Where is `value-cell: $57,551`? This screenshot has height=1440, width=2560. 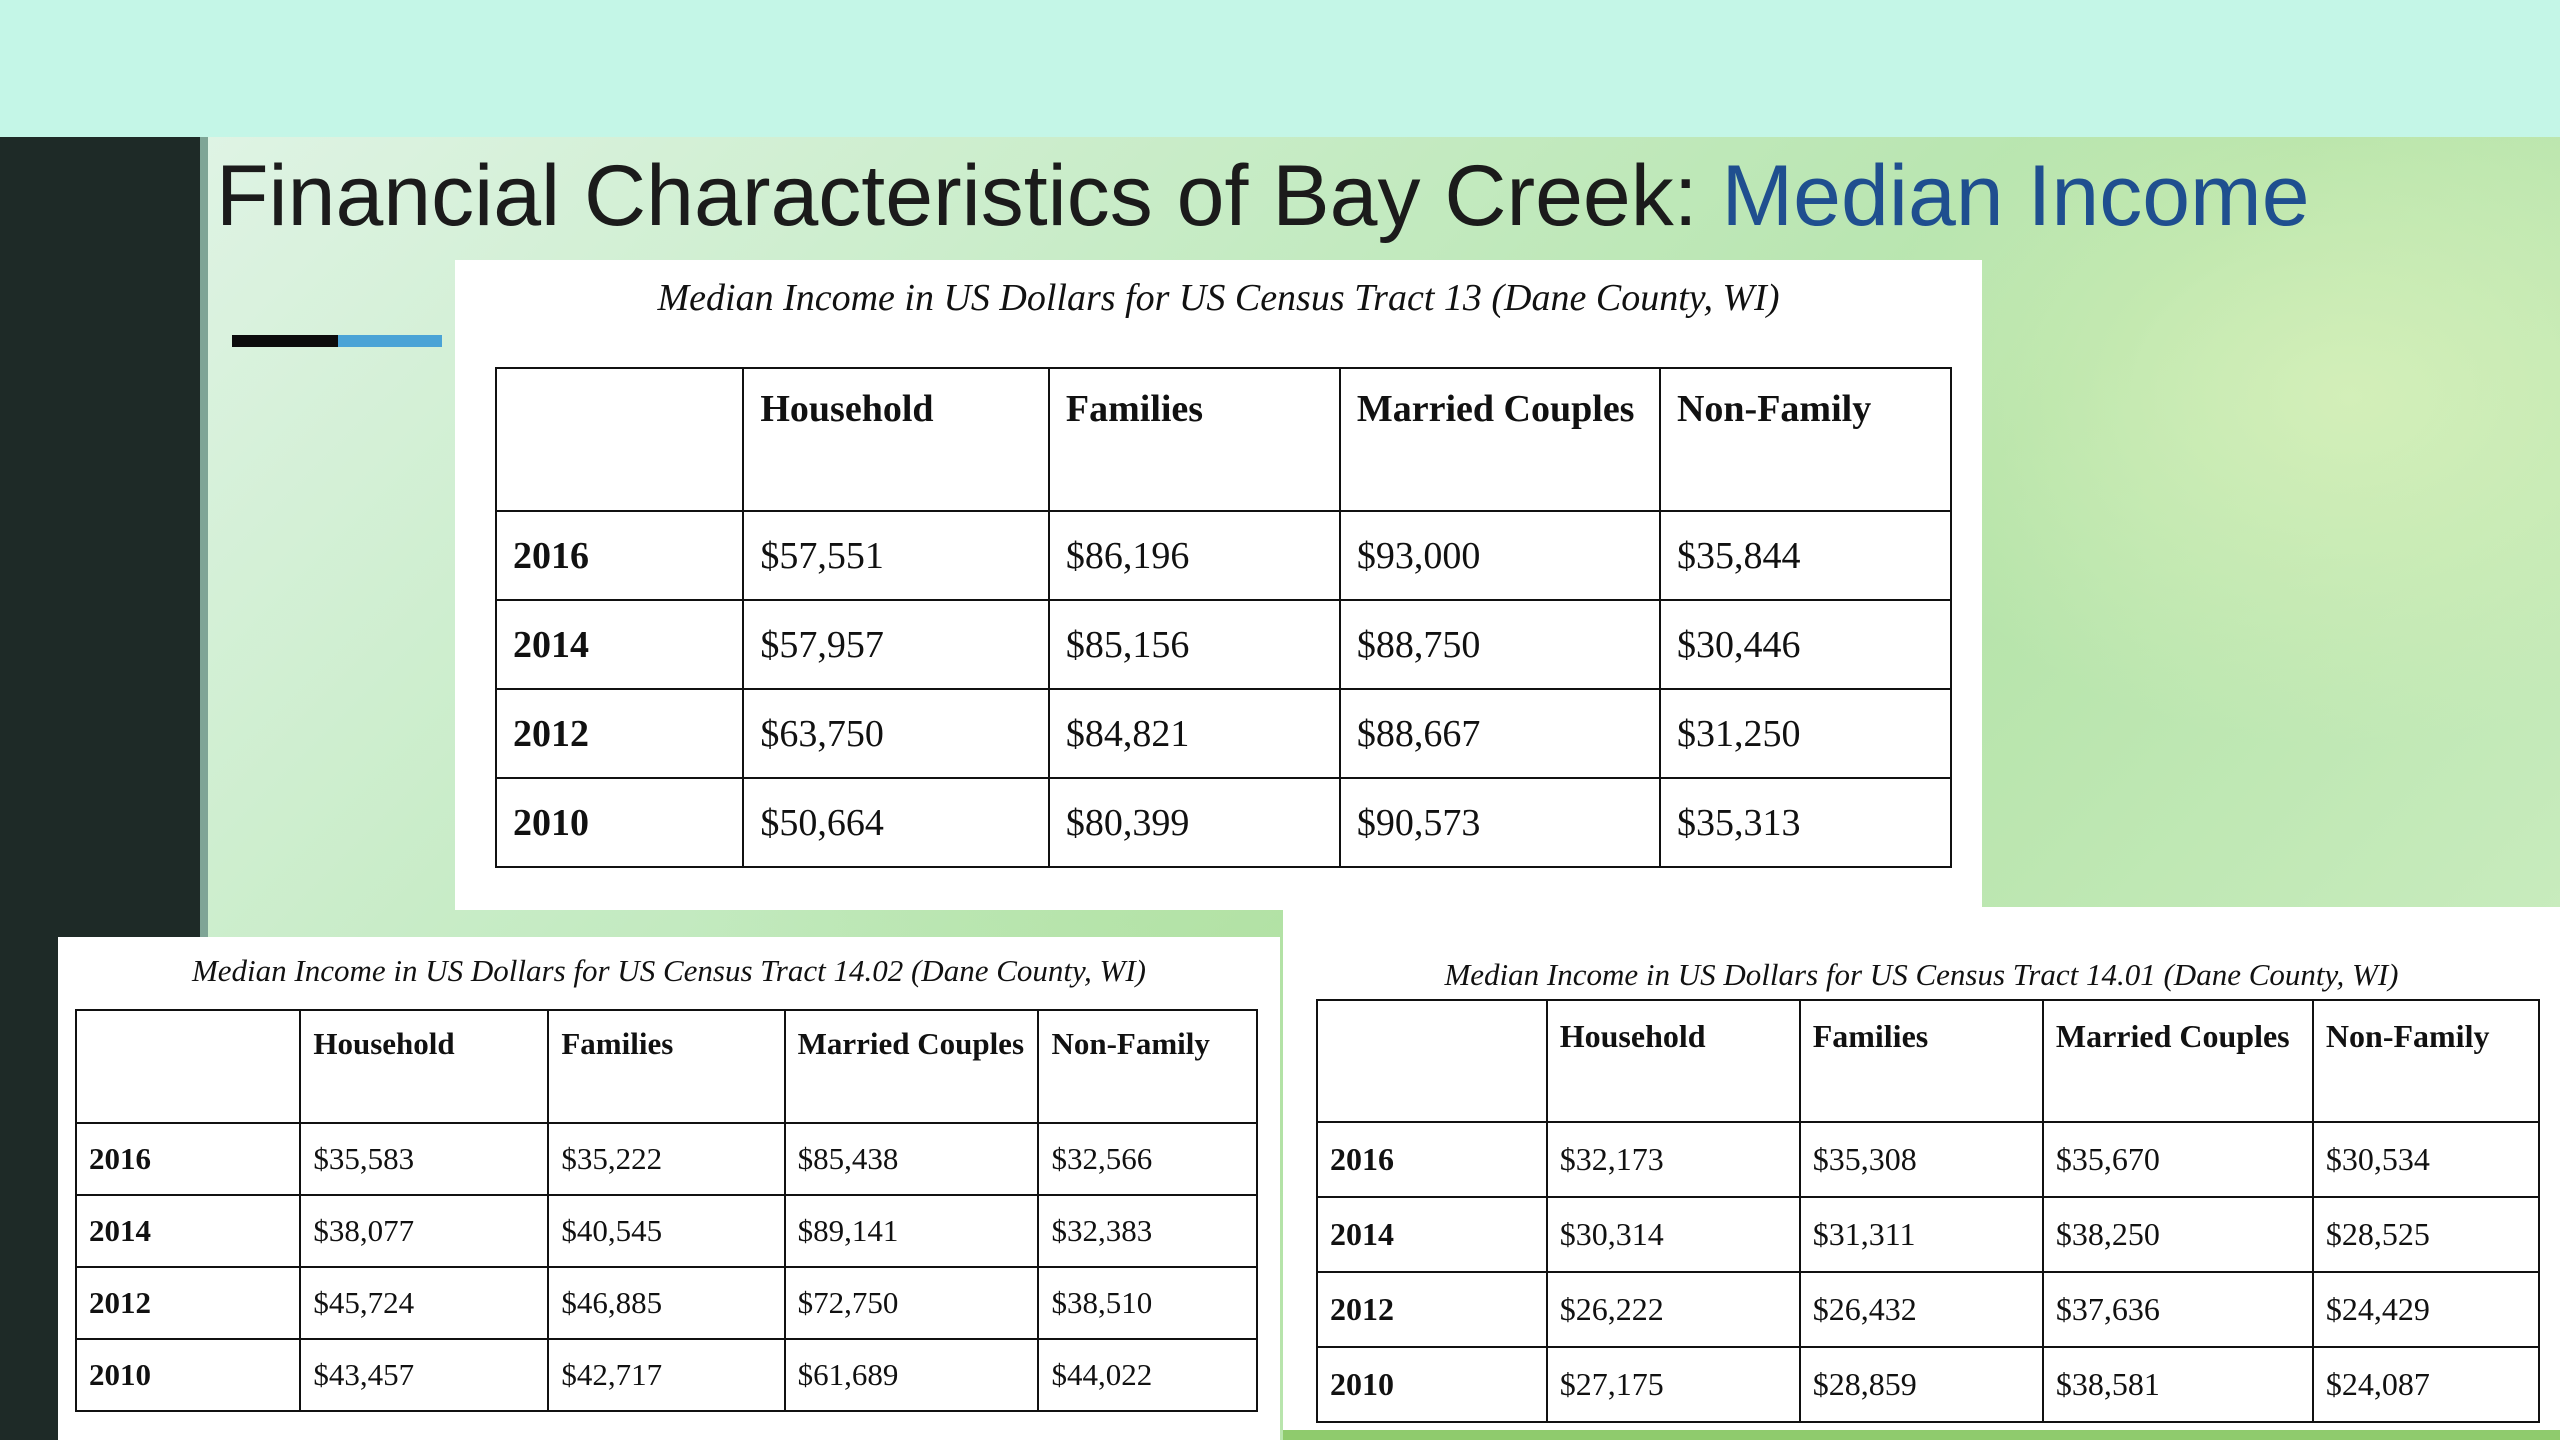 value-cell: $57,551 is located at coordinates (896, 555).